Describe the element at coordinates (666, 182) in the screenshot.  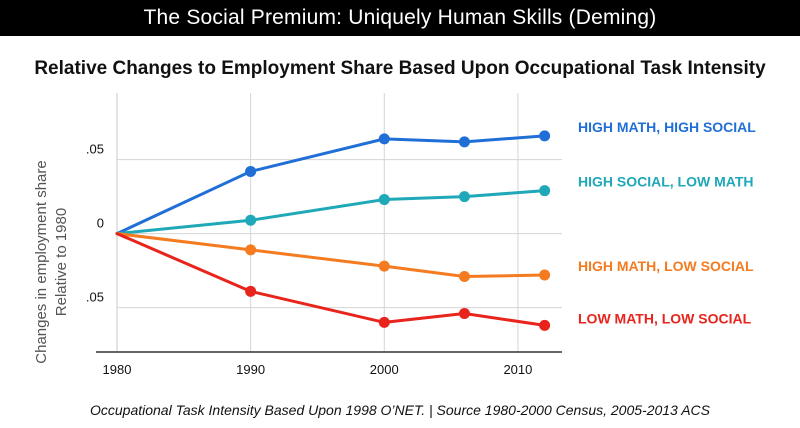
I see `series-label: HIGH SOCIAL, LOW MATH` at that location.